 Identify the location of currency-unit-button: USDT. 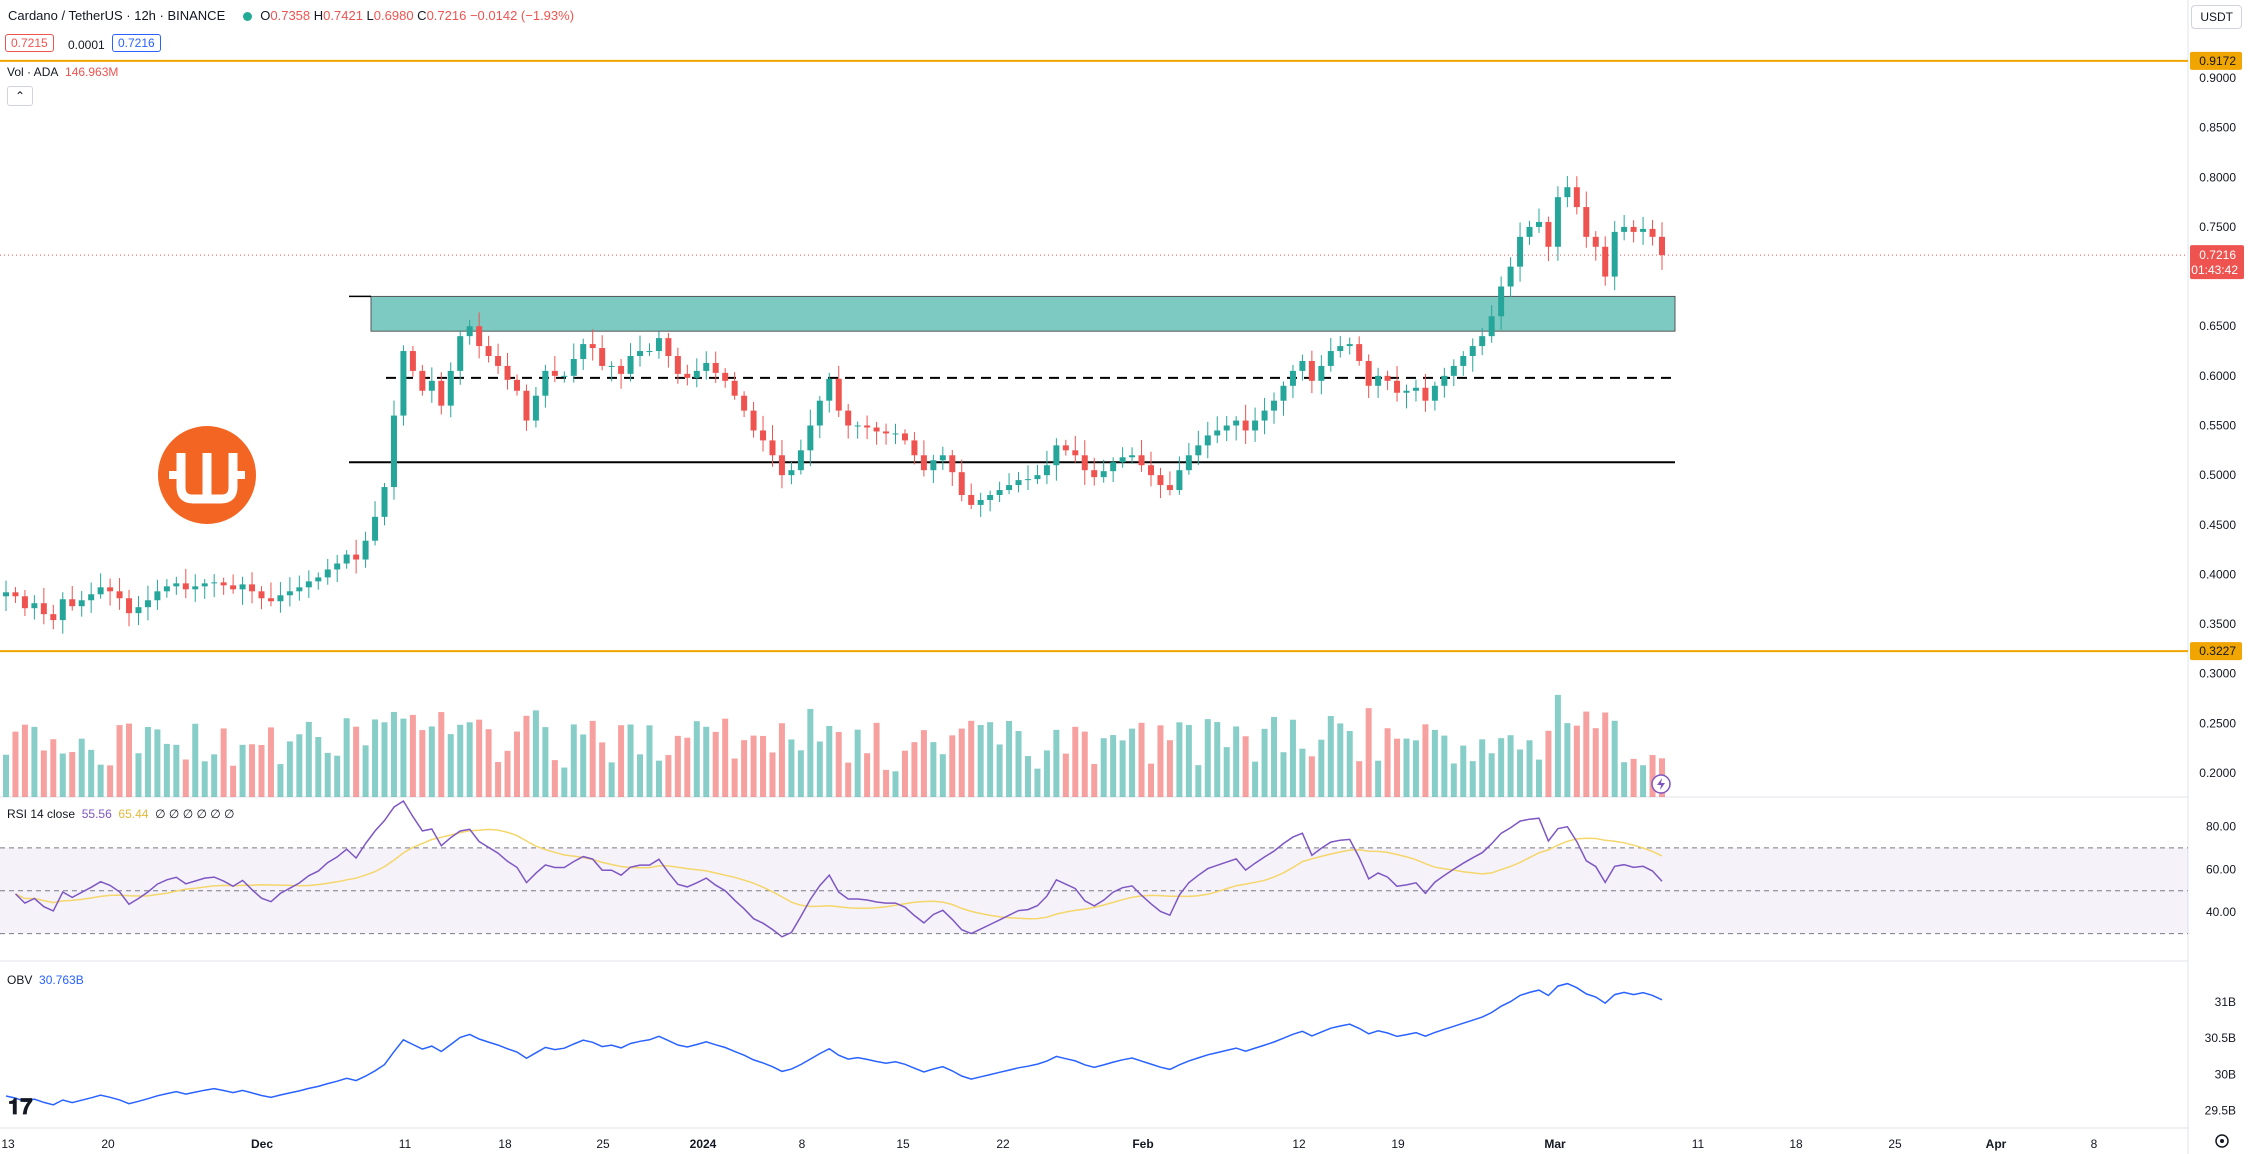
(2216, 17).